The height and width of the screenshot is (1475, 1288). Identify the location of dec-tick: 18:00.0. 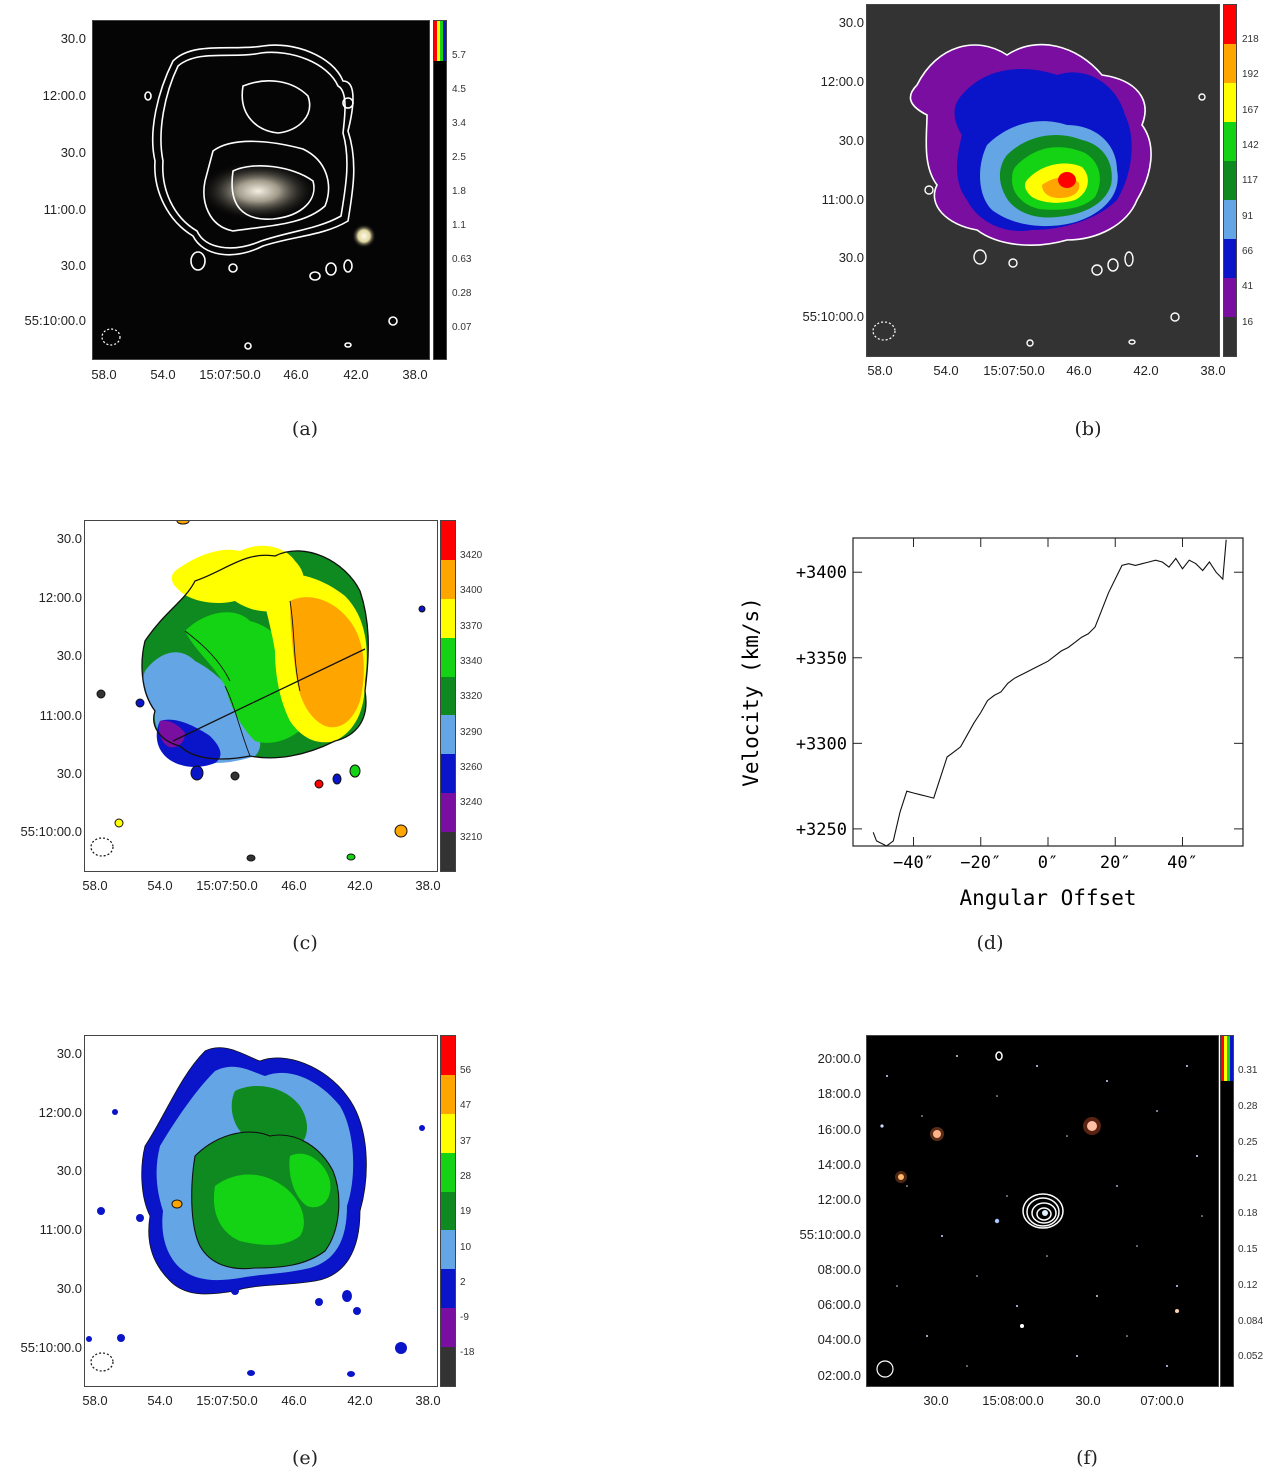
(839, 1093).